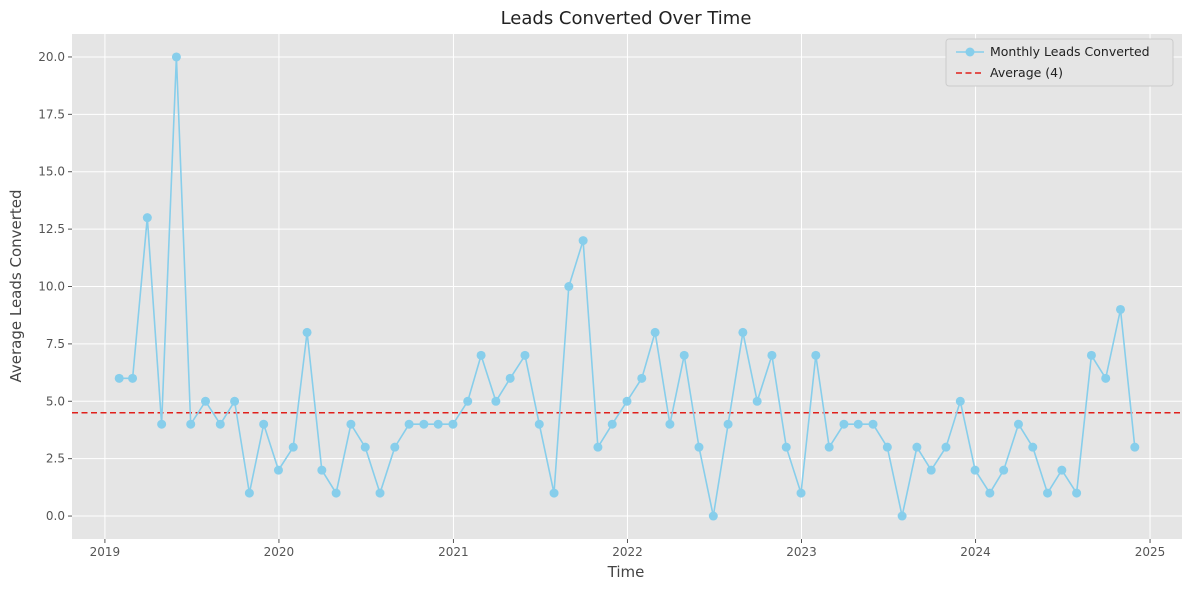  What do you see at coordinates (51, 229) in the screenshot?
I see `y-tick-label: 12.5` at bounding box center [51, 229].